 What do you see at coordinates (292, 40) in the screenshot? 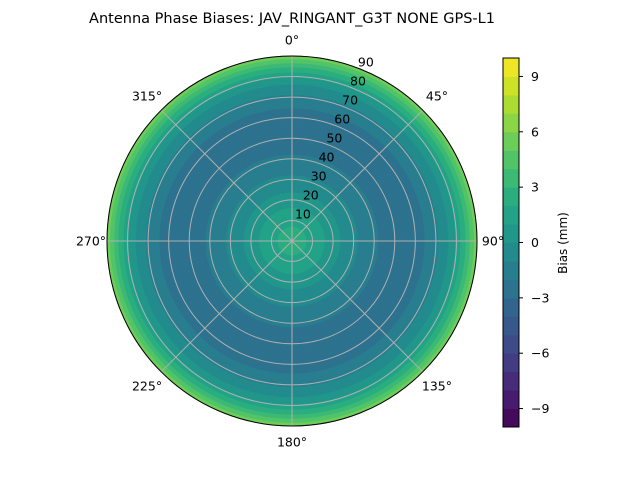
I see `angular-tick-label: 0°` at bounding box center [292, 40].